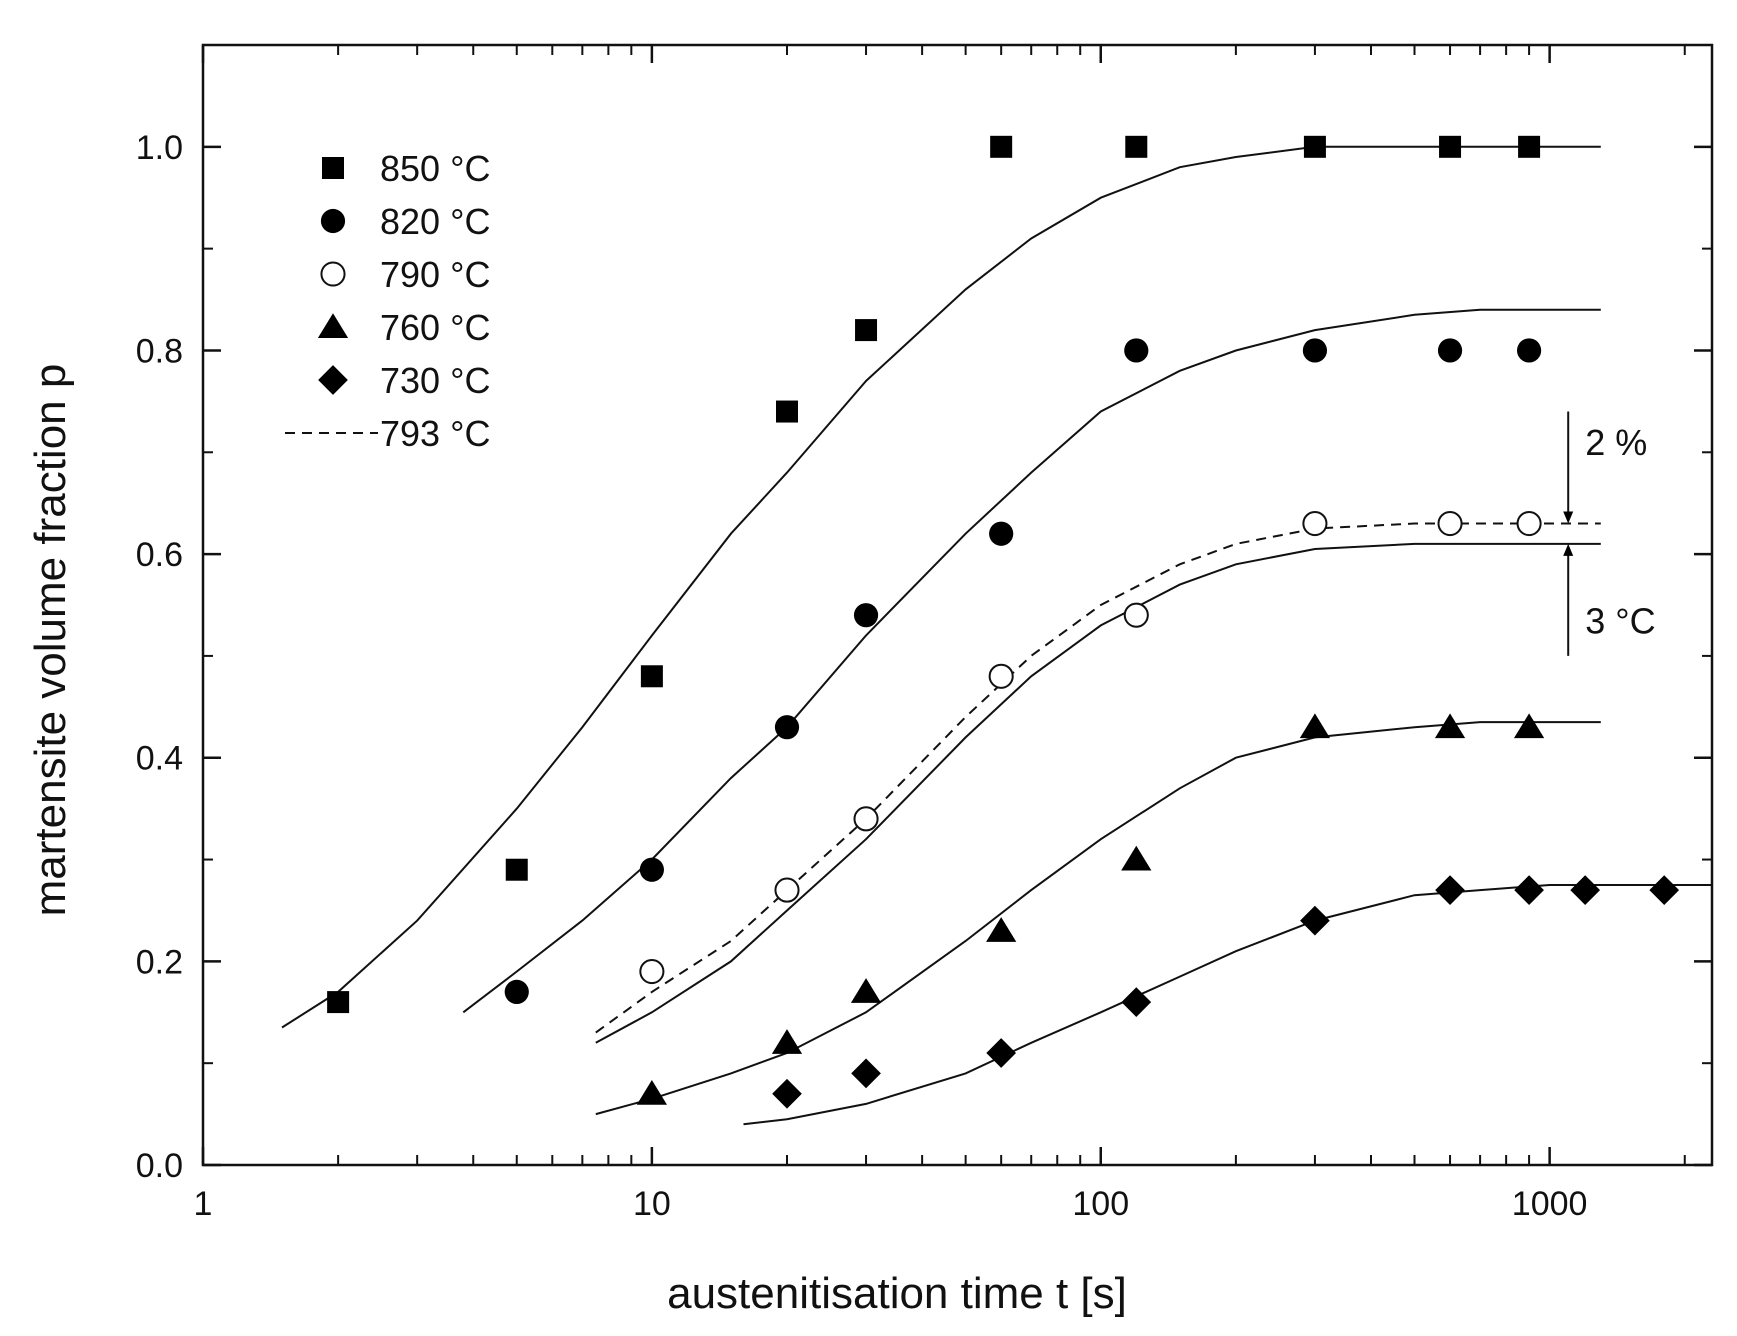 Image resolution: width=1737 pixels, height=1336 pixels. What do you see at coordinates (435, 327) in the screenshot?
I see `legend-label: 760 °C` at bounding box center [435, 327].